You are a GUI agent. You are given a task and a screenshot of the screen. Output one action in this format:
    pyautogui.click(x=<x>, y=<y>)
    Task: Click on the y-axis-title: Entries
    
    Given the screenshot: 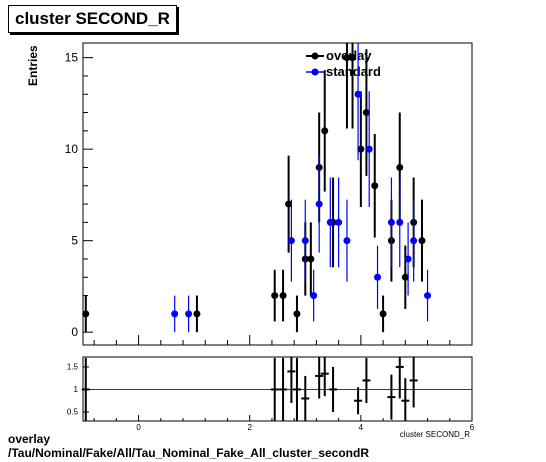 What is the action you would take?
    pyautogui.click(x=33, y=65)
    